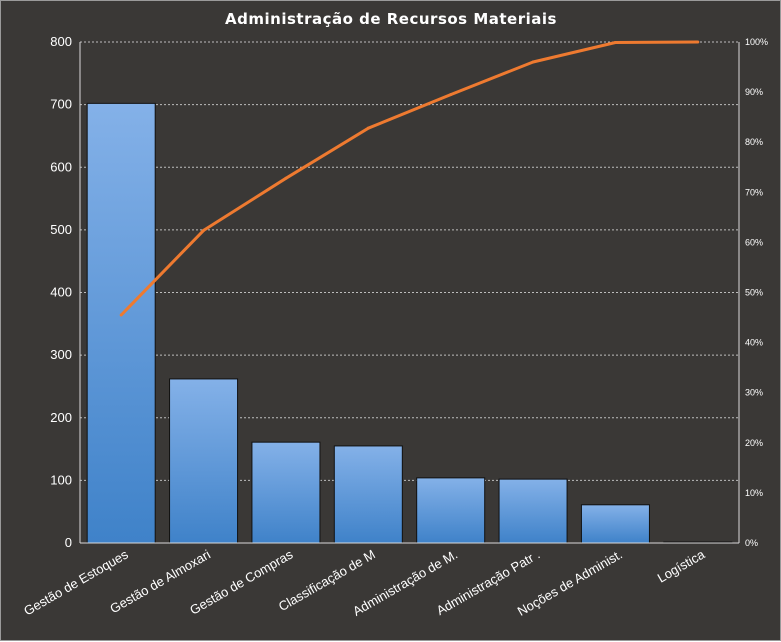  I want to click on y-tick-label: 500, so click(61, 229).